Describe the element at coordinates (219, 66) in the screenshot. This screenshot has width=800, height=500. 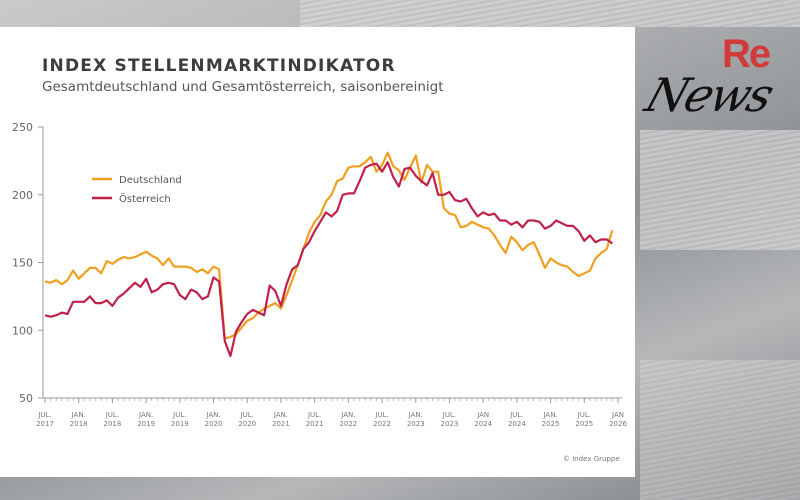
I see `chart-title: INDEX STELLENMARKTINDIKATOR` at that location.